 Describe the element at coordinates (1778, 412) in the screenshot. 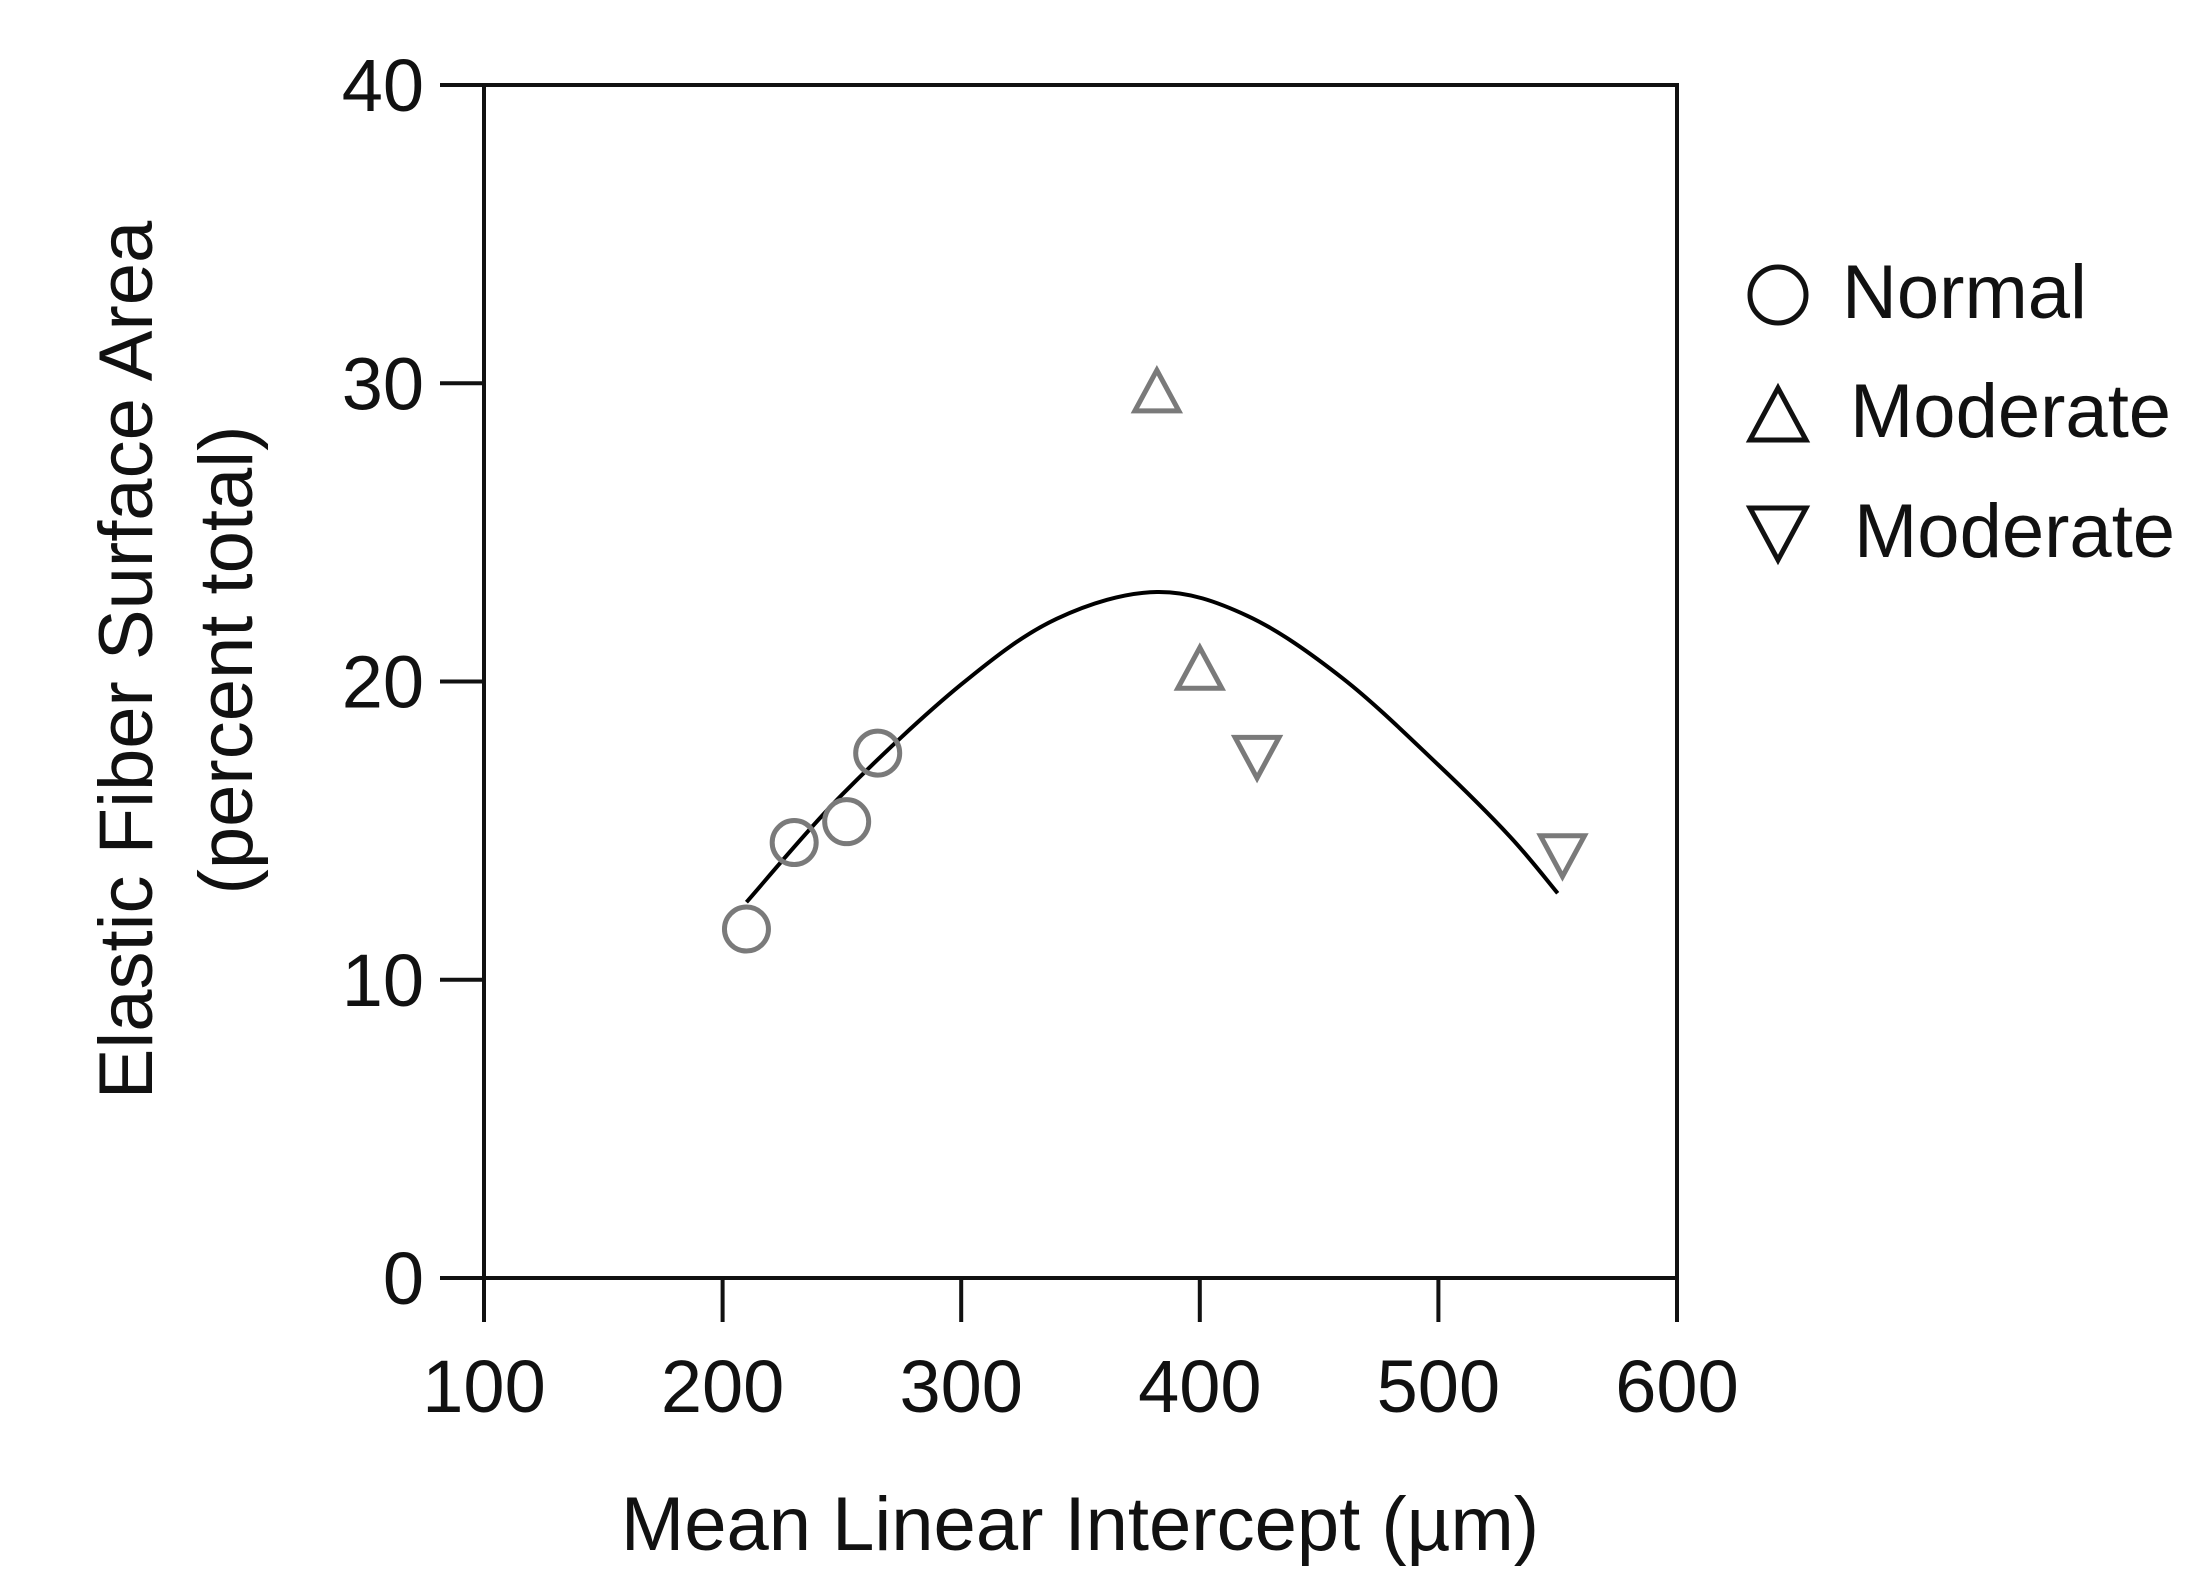

I see `triangle-up-icon` at that location.